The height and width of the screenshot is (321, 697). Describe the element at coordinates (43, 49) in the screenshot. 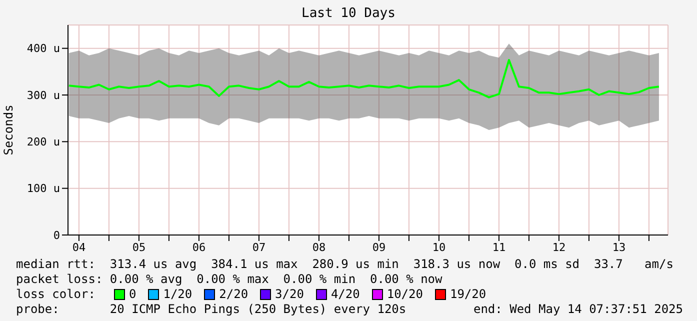

I see `y-tick-label: 400 u` at that location.